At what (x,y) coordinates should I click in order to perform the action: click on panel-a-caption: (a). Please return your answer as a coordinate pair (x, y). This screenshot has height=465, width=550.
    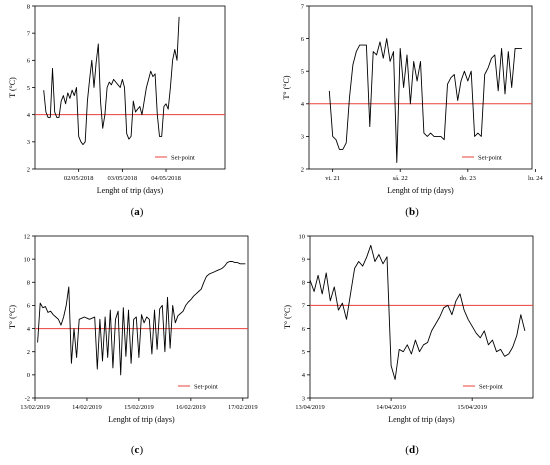
    Looking at the image, I should click on (137, 212).